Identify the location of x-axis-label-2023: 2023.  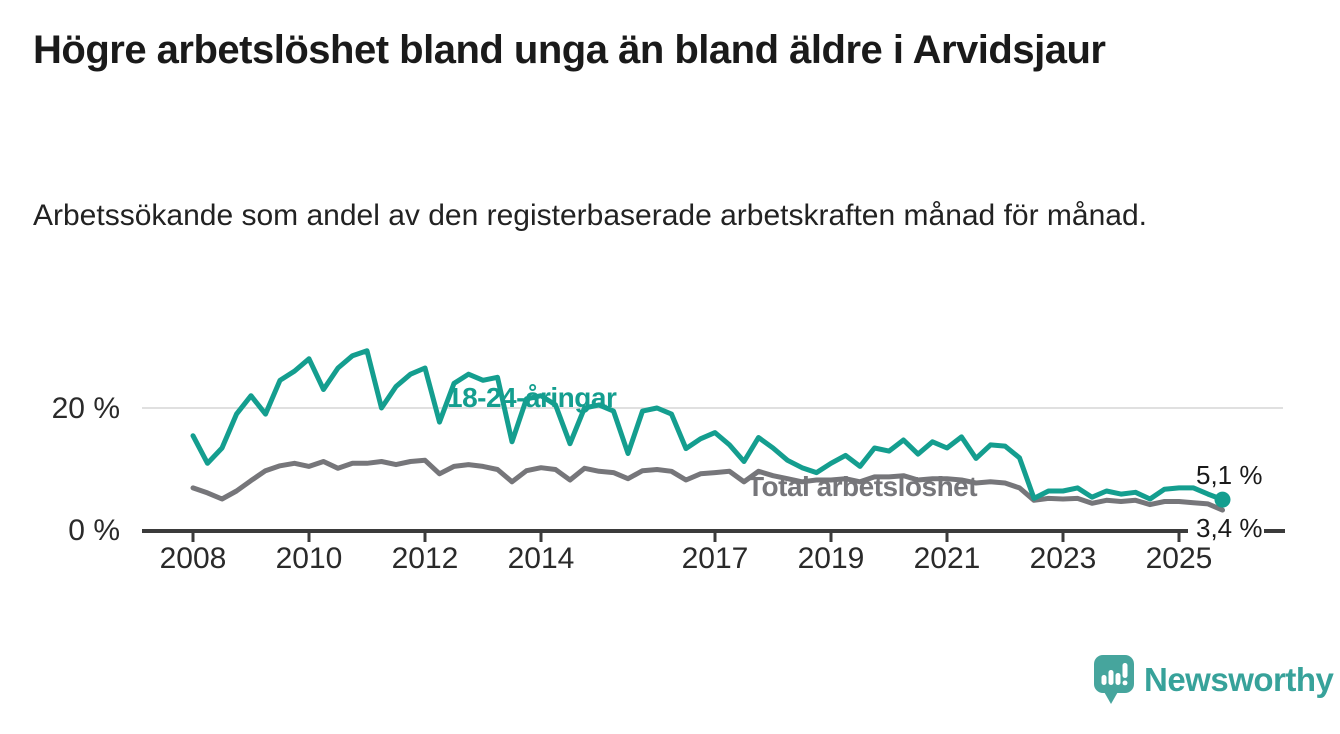
(1063, 558).